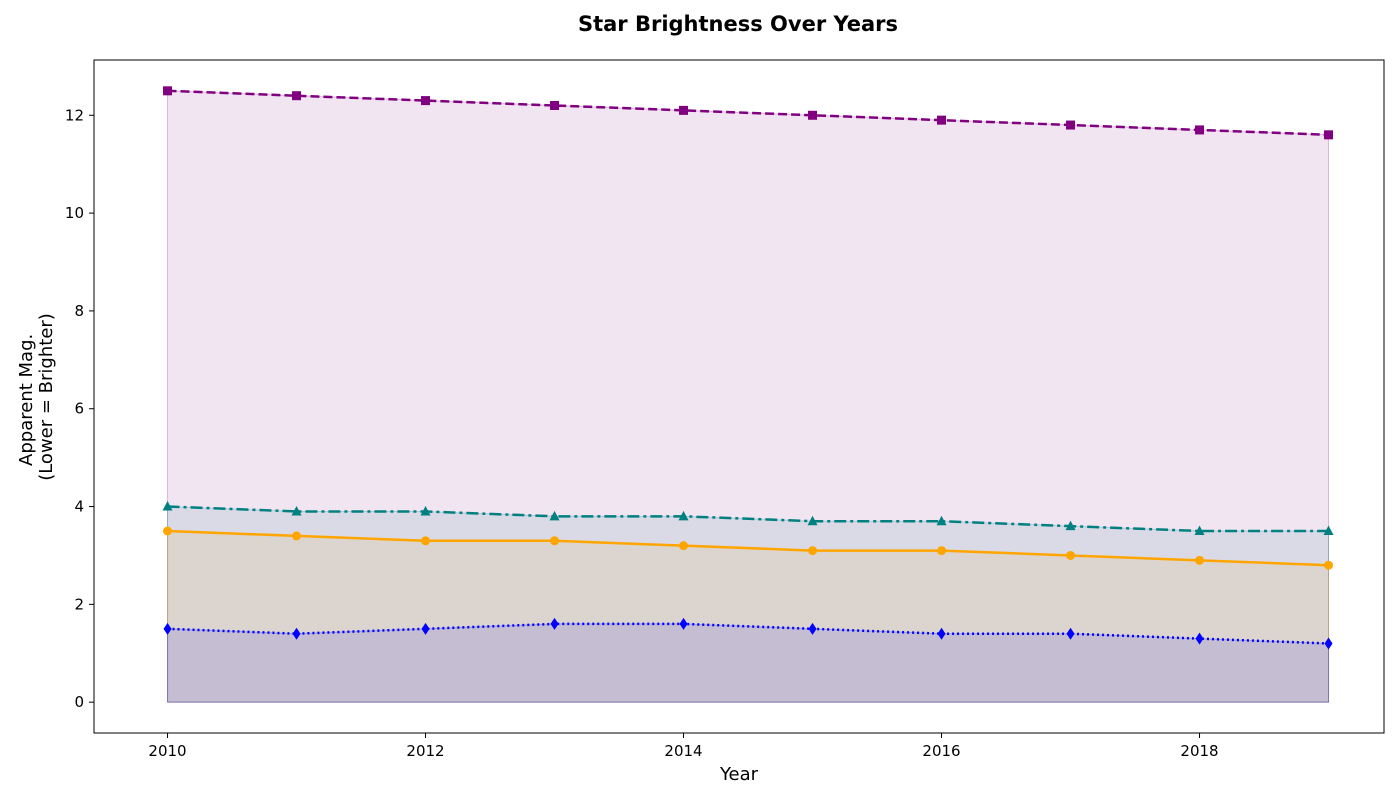 This screenshot has height=800, width=1400. What do you see at coordinates (46, 397) in the screenshot?
I see `y-axis-label-line-2: (Lower = Brighter)` at bounding box center [46, 397].